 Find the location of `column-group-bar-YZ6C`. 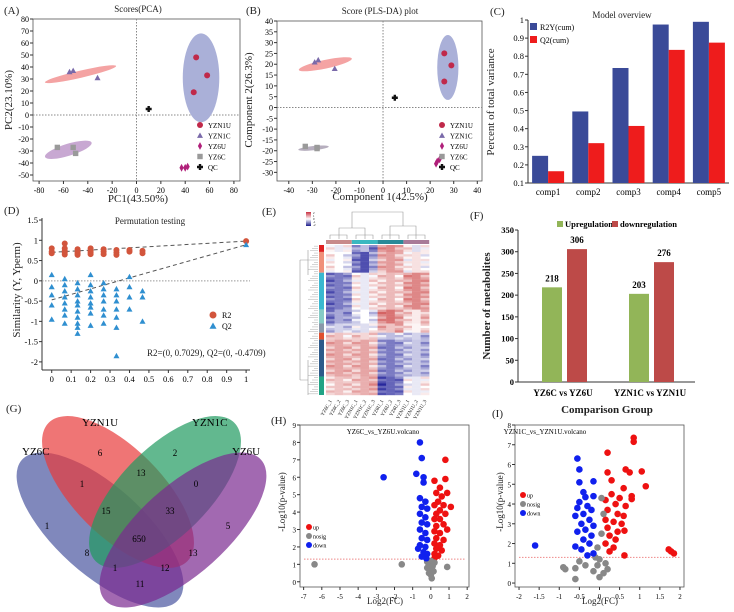

column-group-bar-YZ6C is located at coordinates (339, 242).